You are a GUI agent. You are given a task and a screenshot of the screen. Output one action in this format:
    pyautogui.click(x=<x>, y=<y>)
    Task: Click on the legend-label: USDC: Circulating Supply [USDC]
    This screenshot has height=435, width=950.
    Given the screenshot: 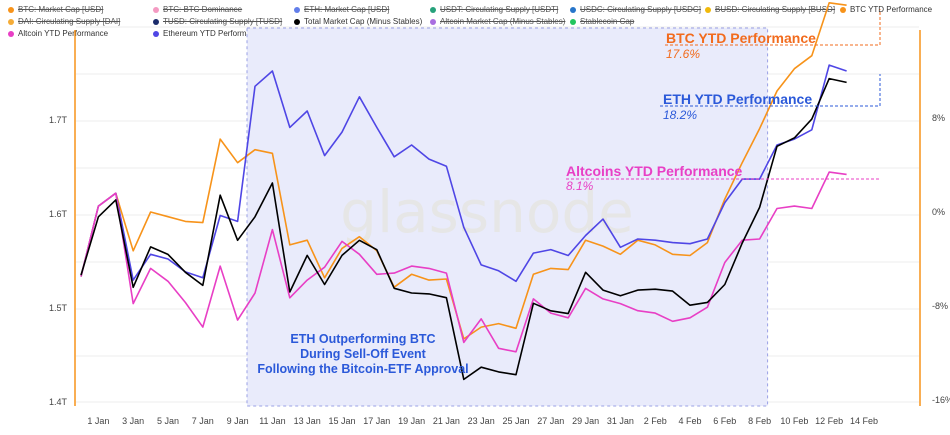 What is the action you would take?
    pyautogui.click(x=640, y=9)
    